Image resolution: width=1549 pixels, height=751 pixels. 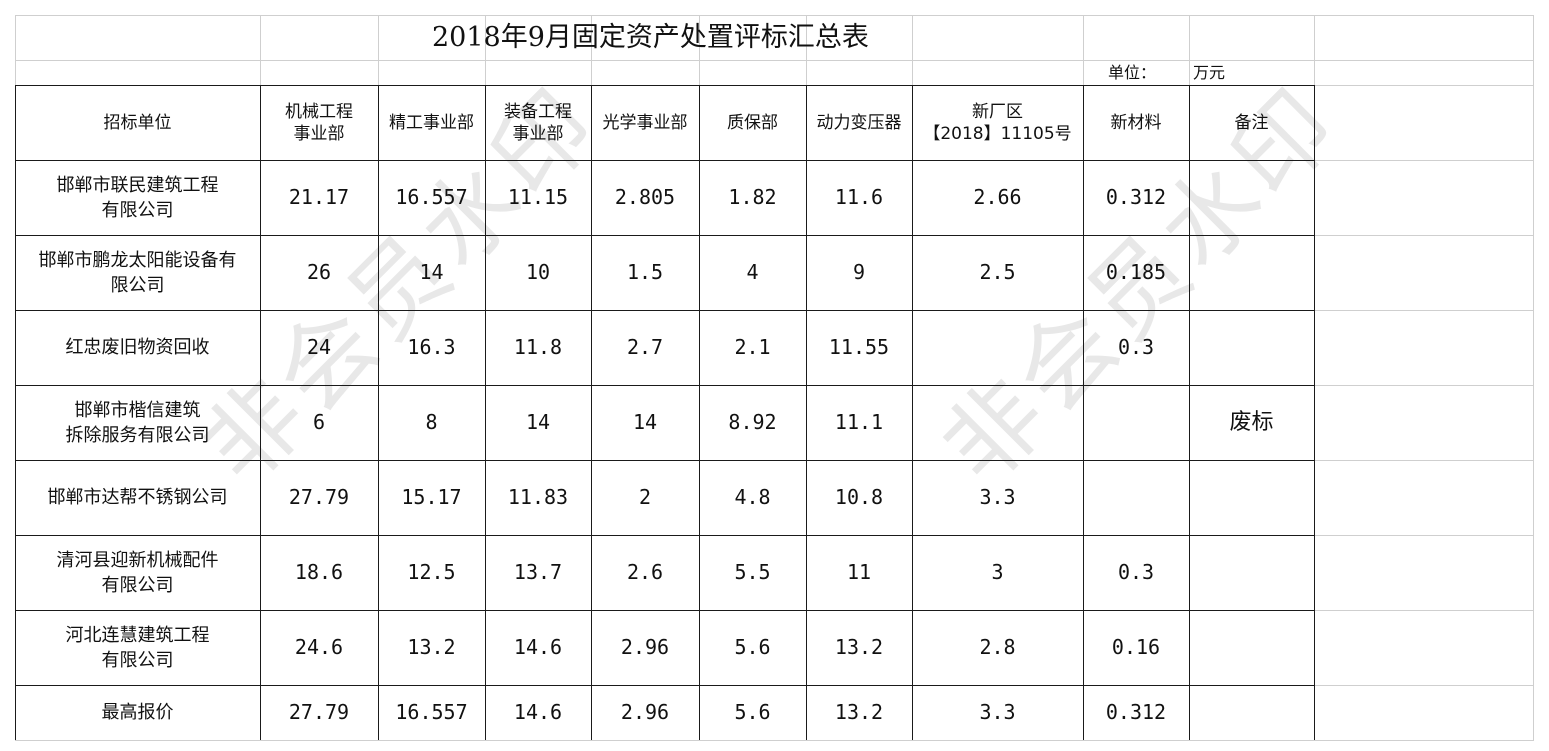 I want to click on bid-value: 8, so click(x=431, y=422).